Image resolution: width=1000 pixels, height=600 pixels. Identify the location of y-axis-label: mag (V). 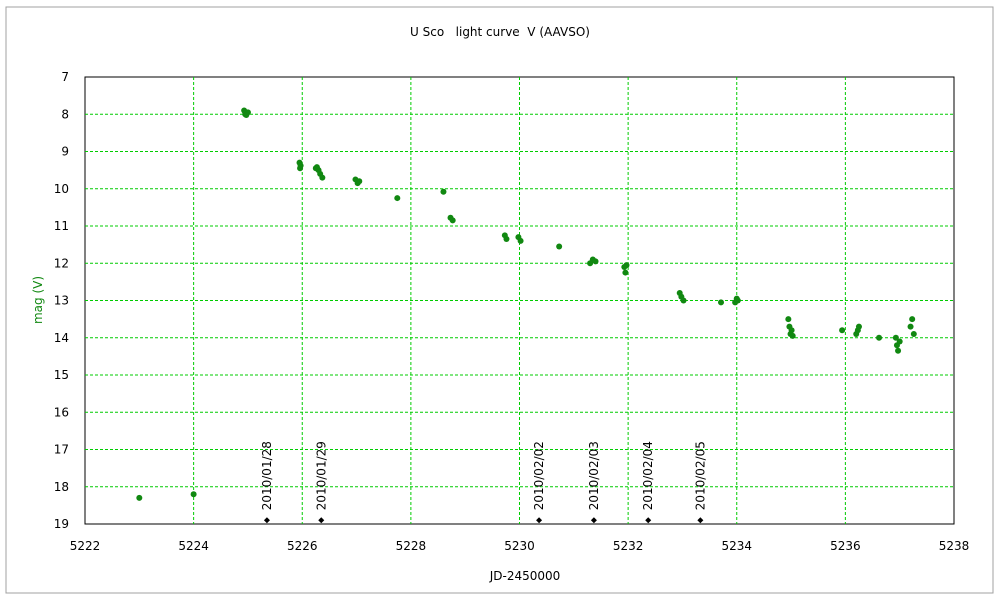
(38, 300).